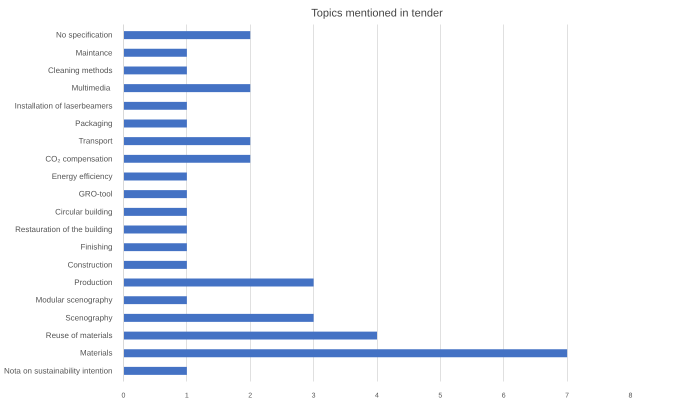 Image resolution: width=680 pixels, height=420 pixels. I want to click on y-tick-label: Cleaning methods, so click(80, 70).